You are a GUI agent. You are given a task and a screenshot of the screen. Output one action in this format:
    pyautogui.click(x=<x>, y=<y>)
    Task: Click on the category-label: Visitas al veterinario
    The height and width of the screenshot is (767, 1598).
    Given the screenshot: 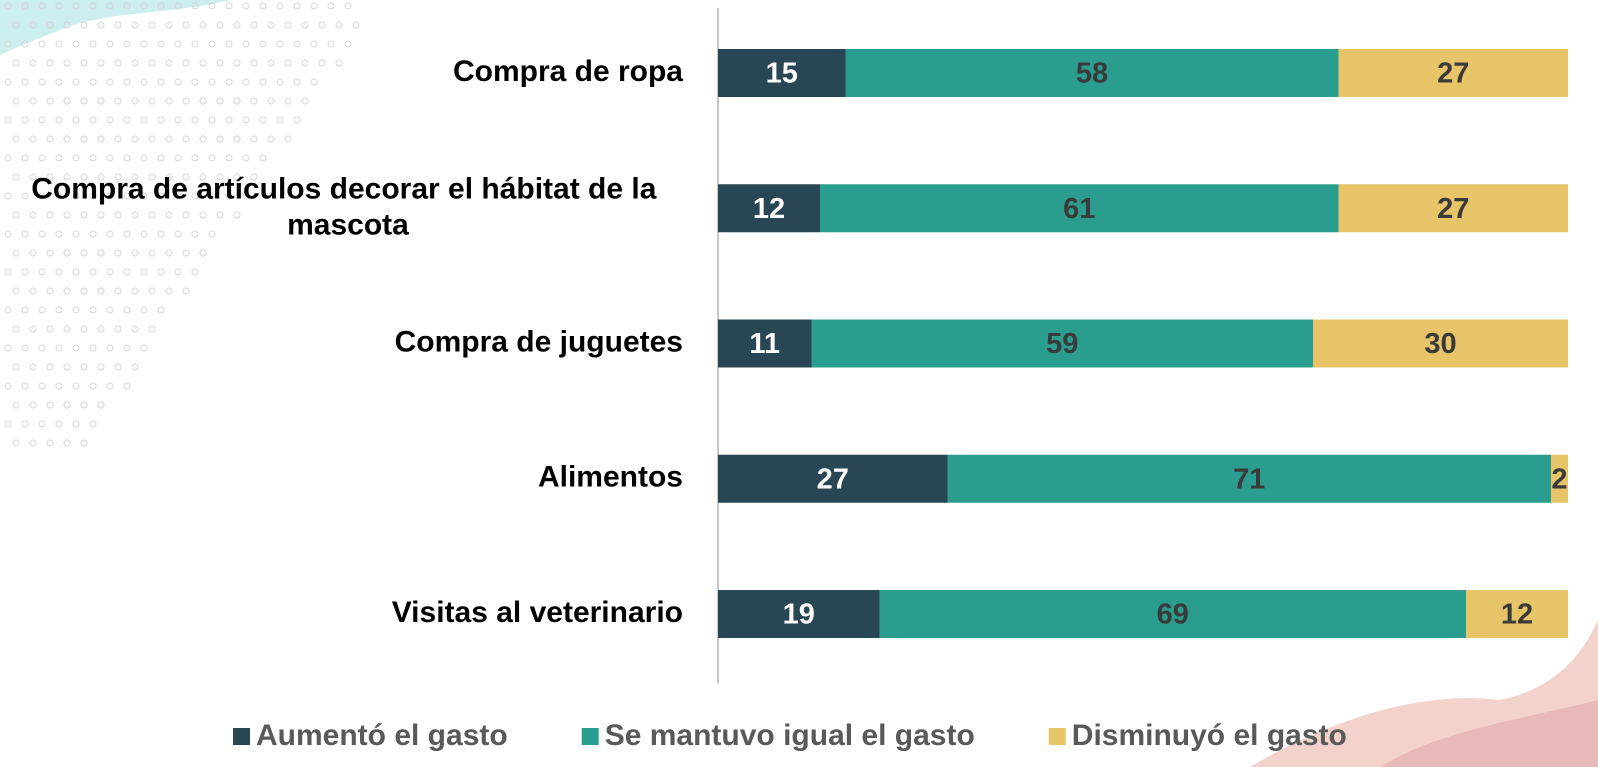 What is the action you would take?
    pyautogui.click(x=537, y=612)
    